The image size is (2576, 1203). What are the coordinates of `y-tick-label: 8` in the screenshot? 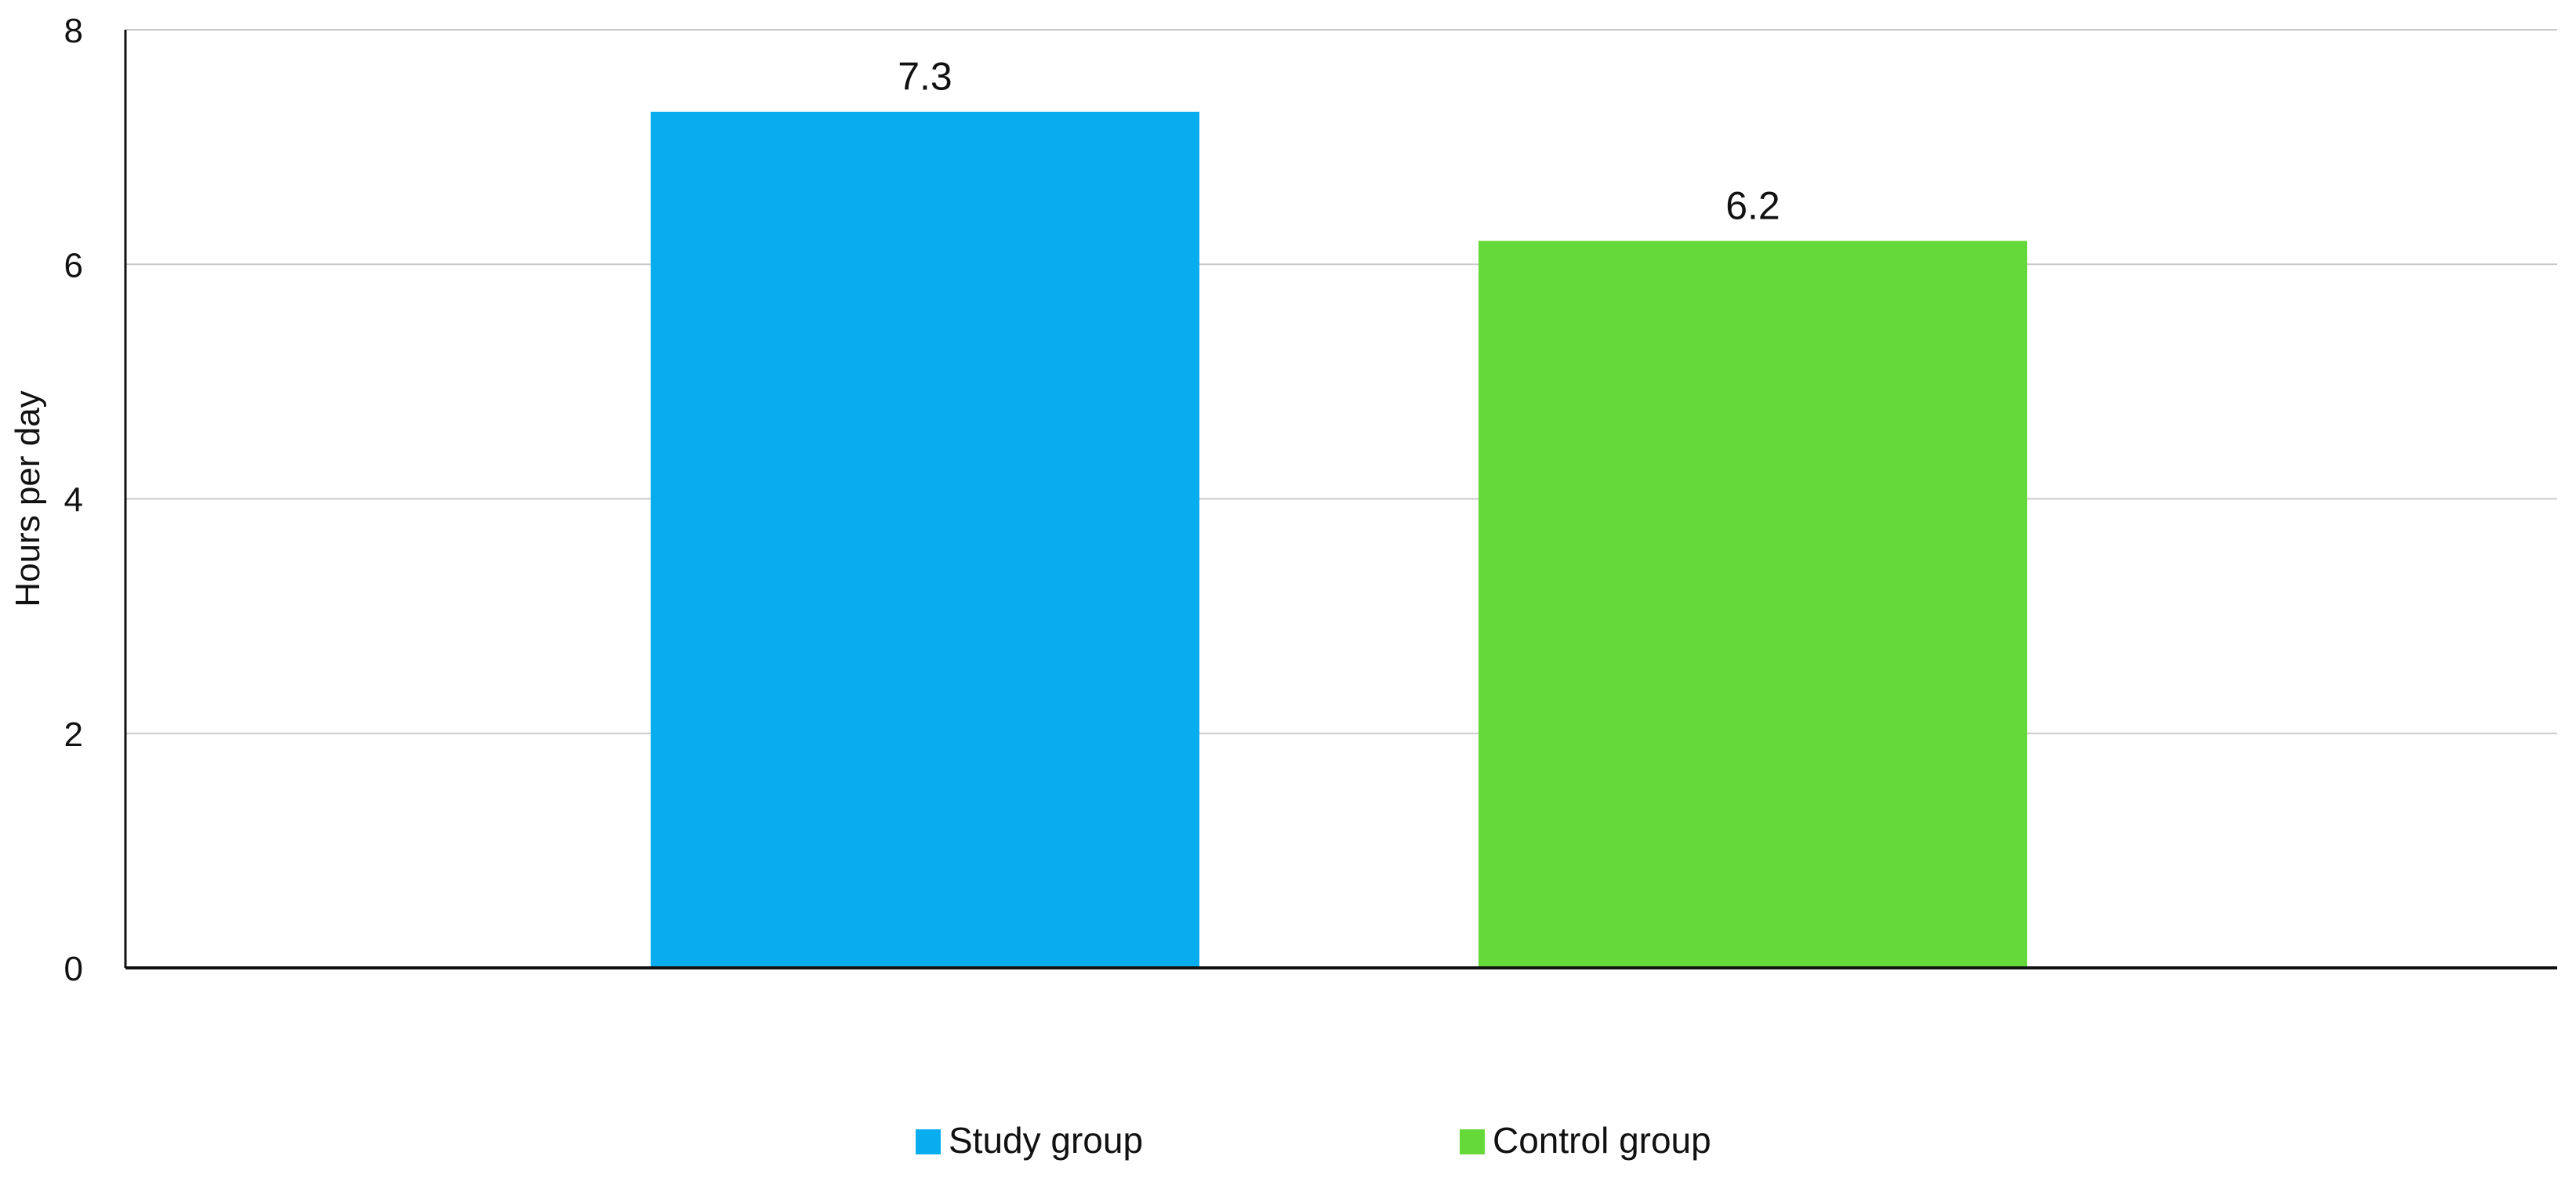 It's located at (74, 31).